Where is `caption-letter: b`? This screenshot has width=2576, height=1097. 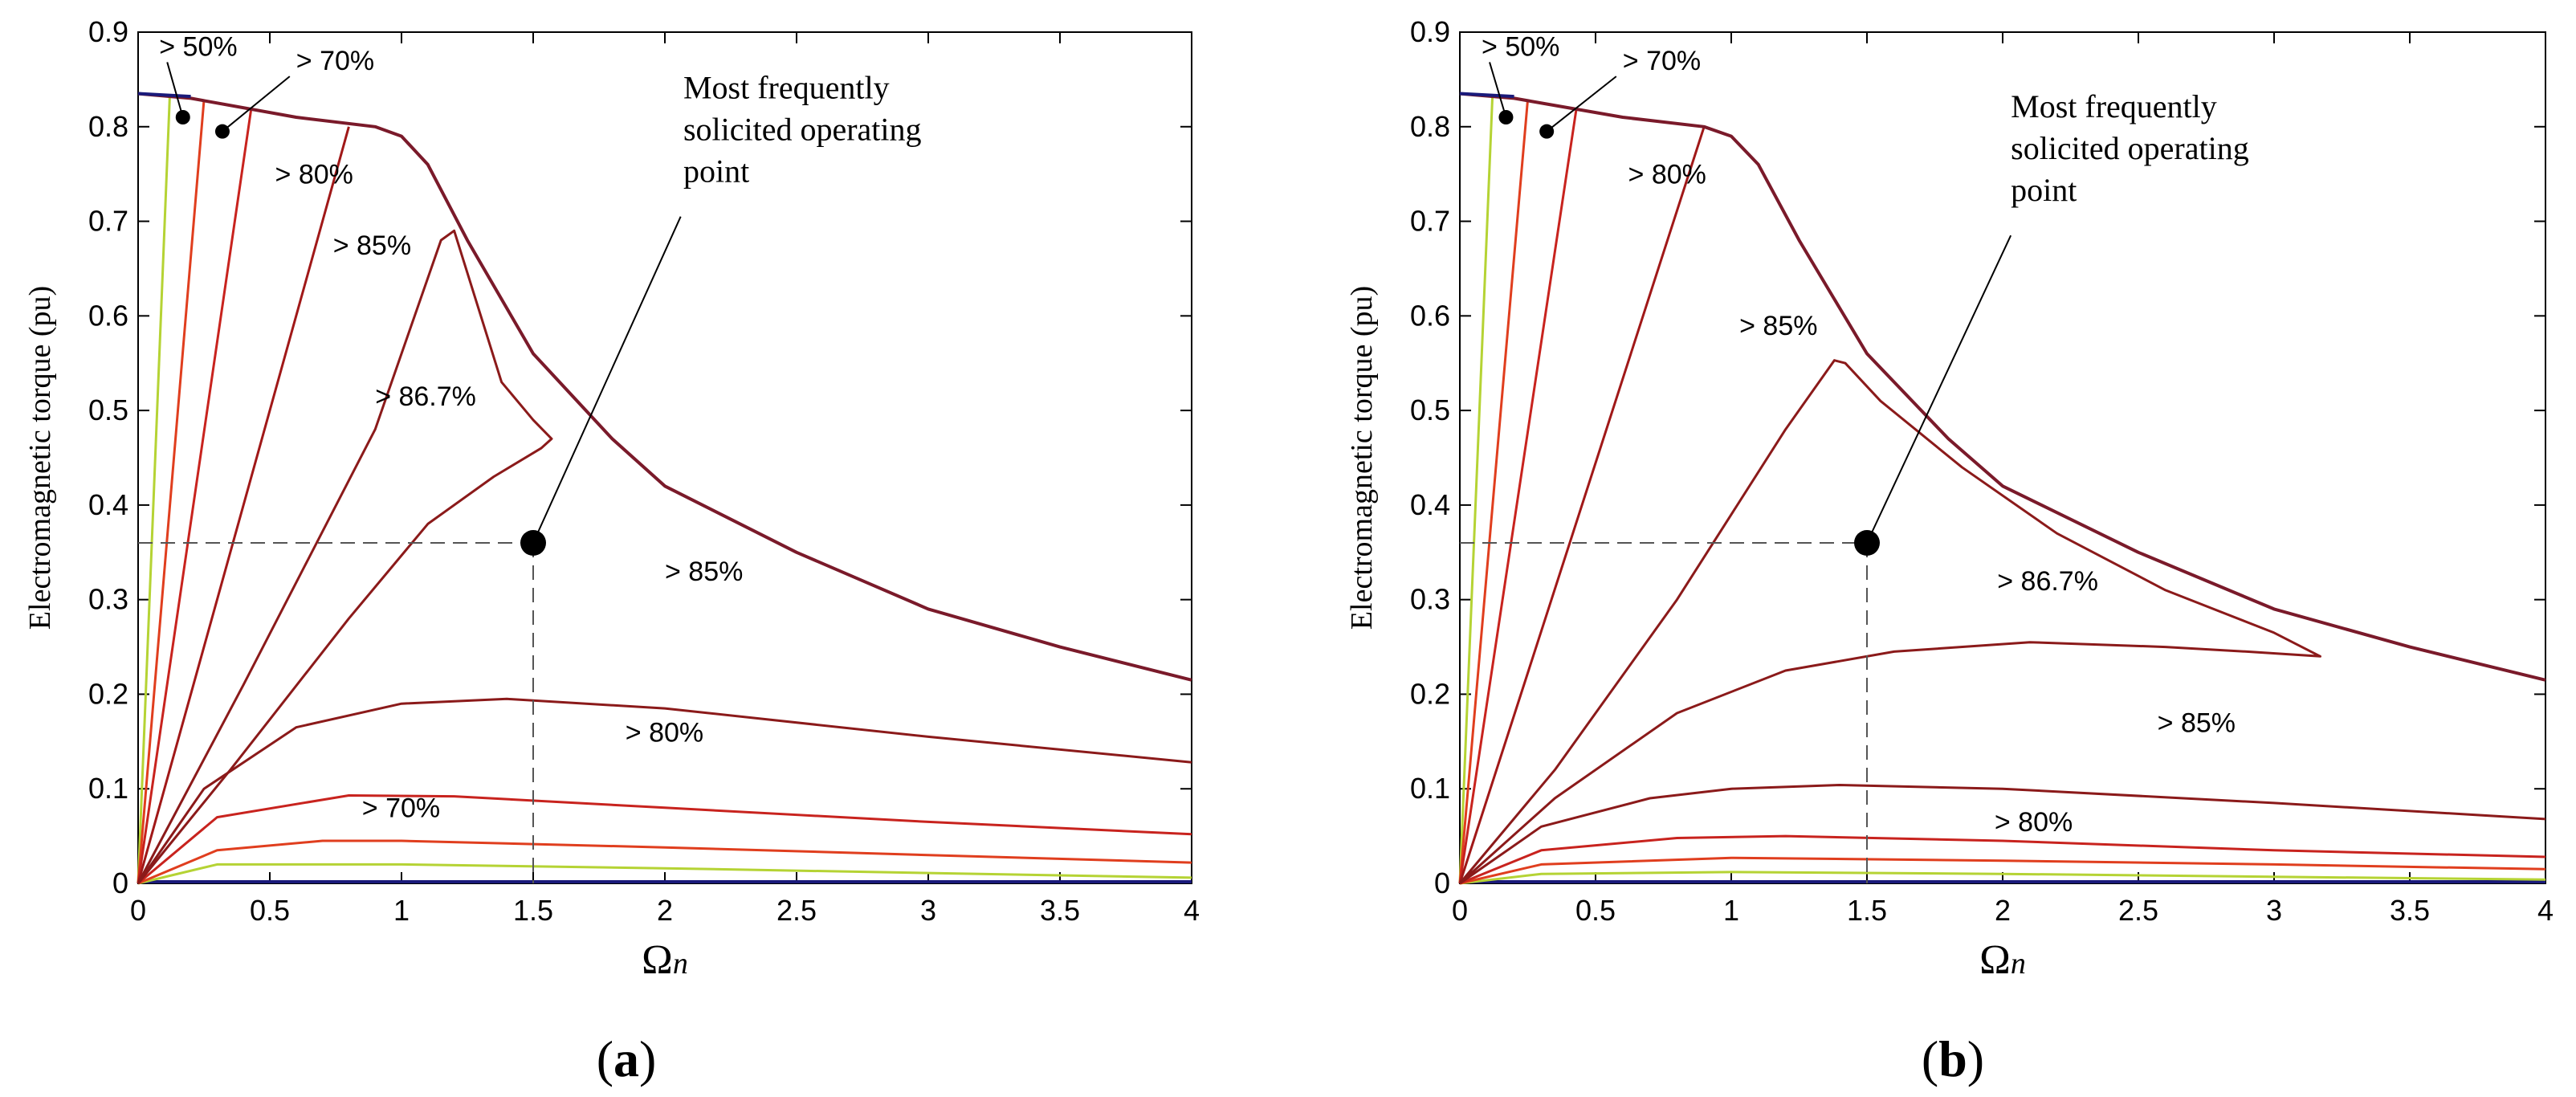
caption-letter: b is located at coordinates (1952, 1058).